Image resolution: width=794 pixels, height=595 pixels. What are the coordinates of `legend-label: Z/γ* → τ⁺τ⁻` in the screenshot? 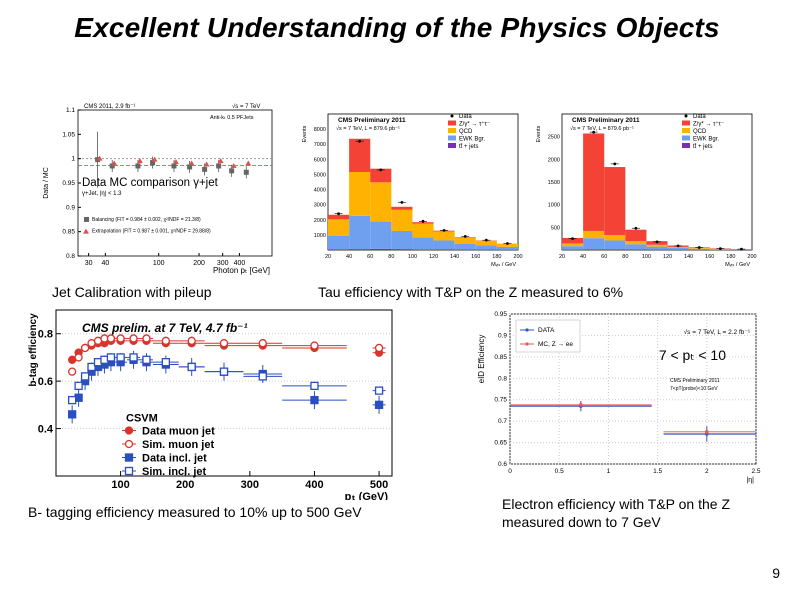 It's located at (708, 124).